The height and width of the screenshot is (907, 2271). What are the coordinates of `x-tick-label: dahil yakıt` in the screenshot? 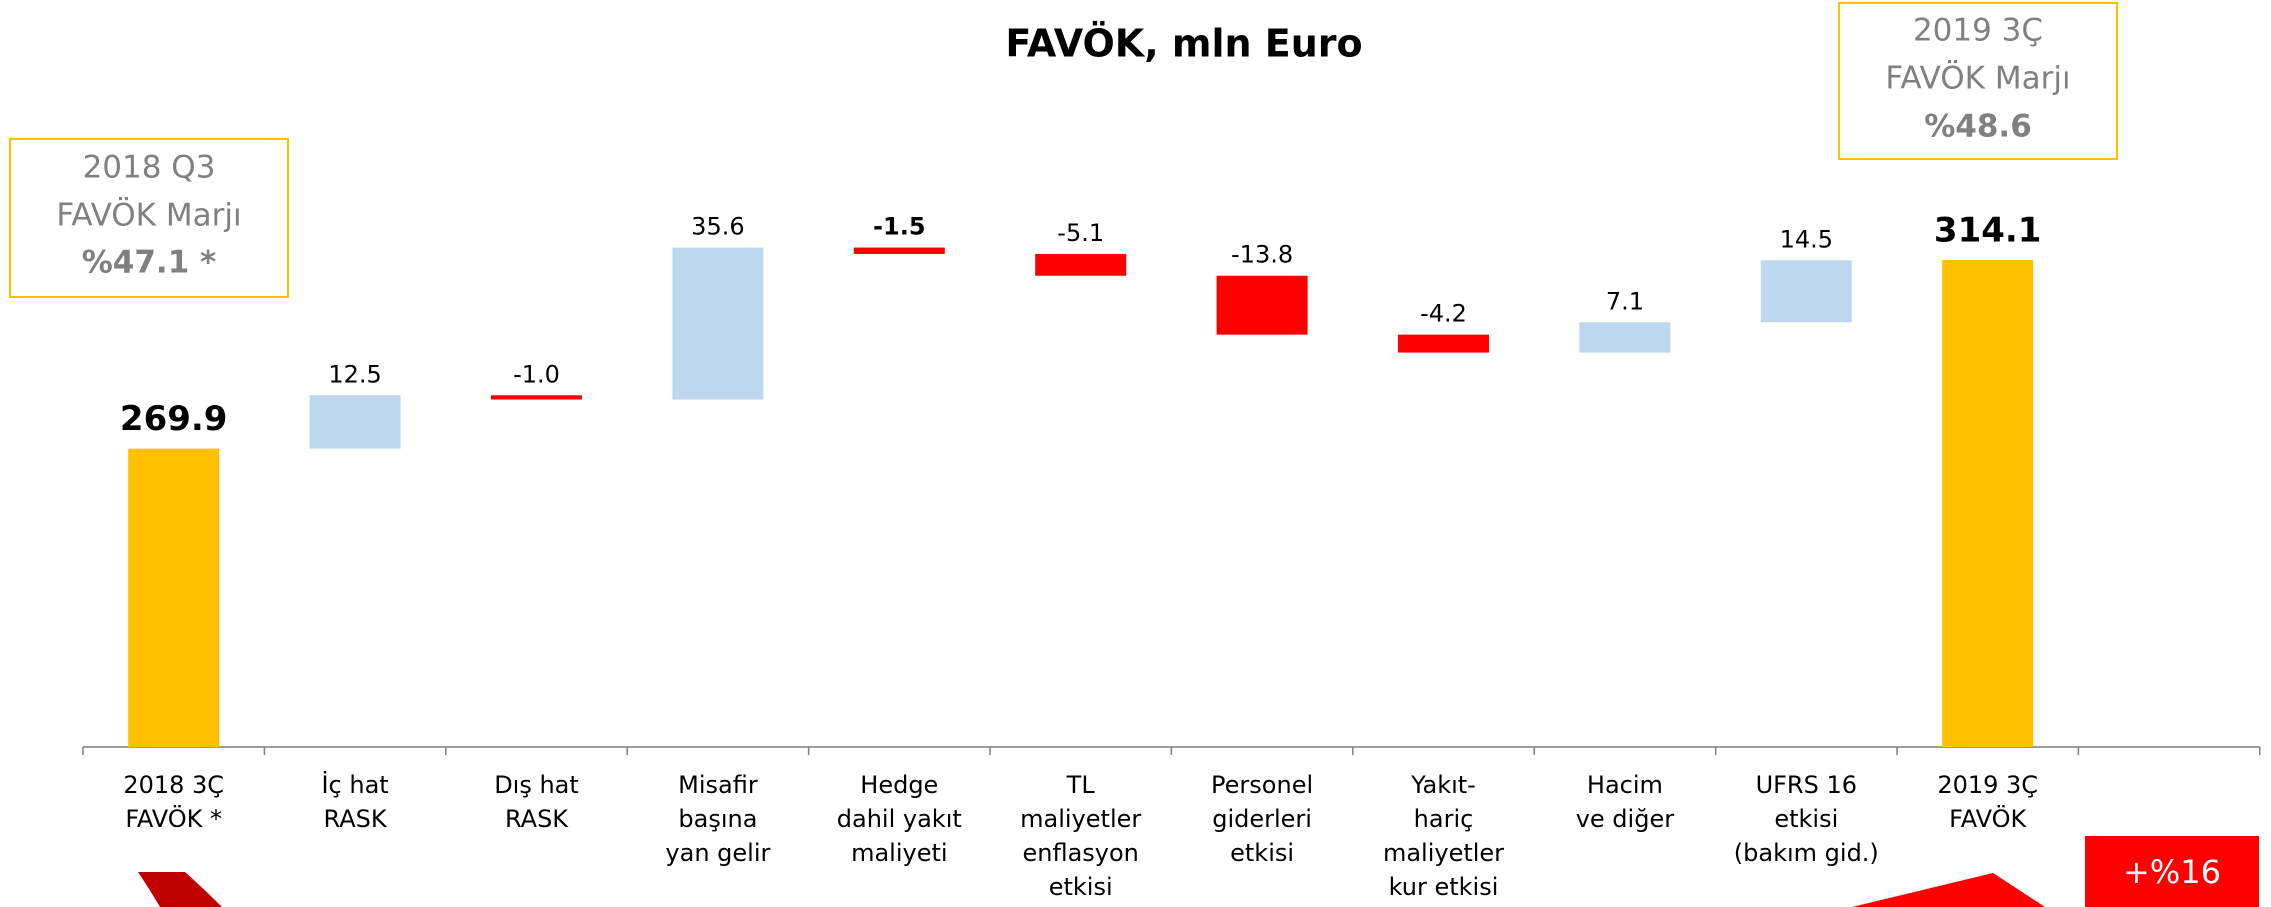 It's located at (899, 819).